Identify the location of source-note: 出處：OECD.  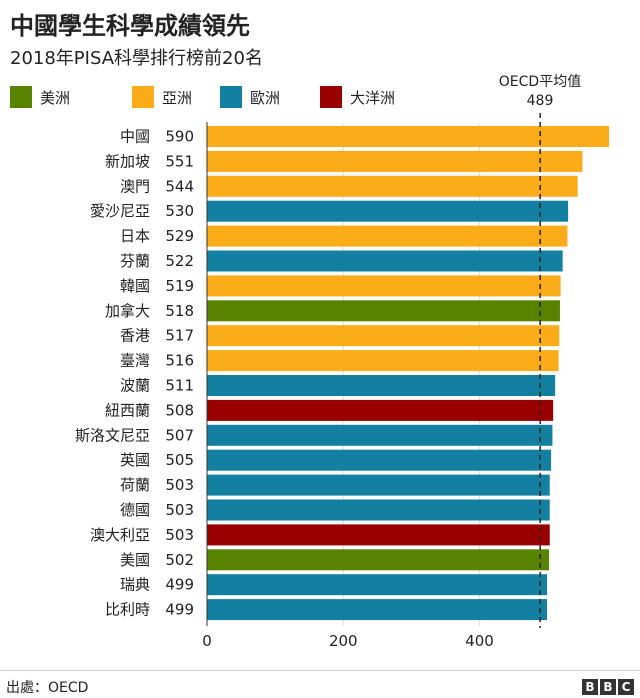
(47, 688).